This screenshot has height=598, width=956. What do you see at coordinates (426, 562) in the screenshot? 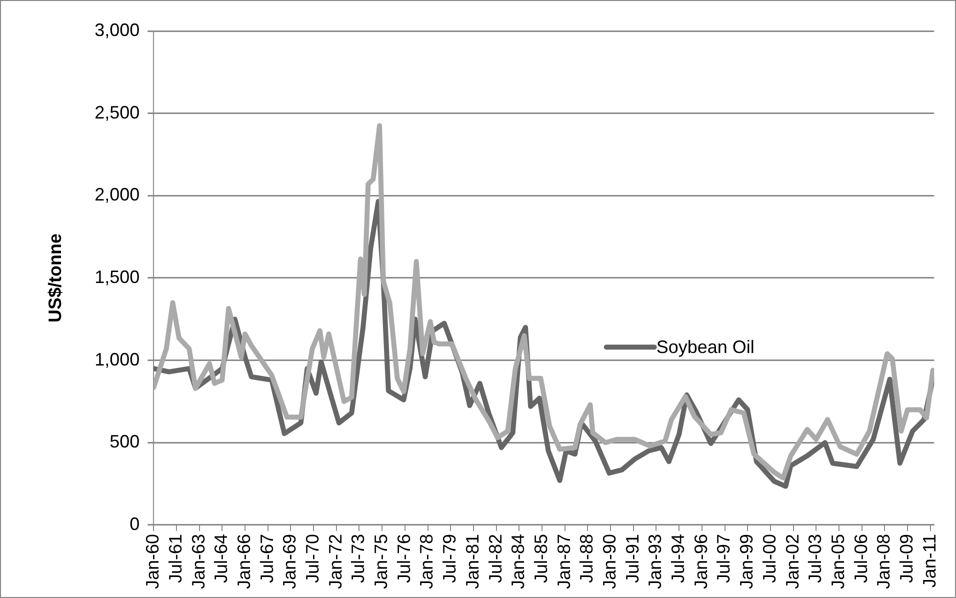
I see `x-tick-label: Jan-78` at bounding box center [426, 562].